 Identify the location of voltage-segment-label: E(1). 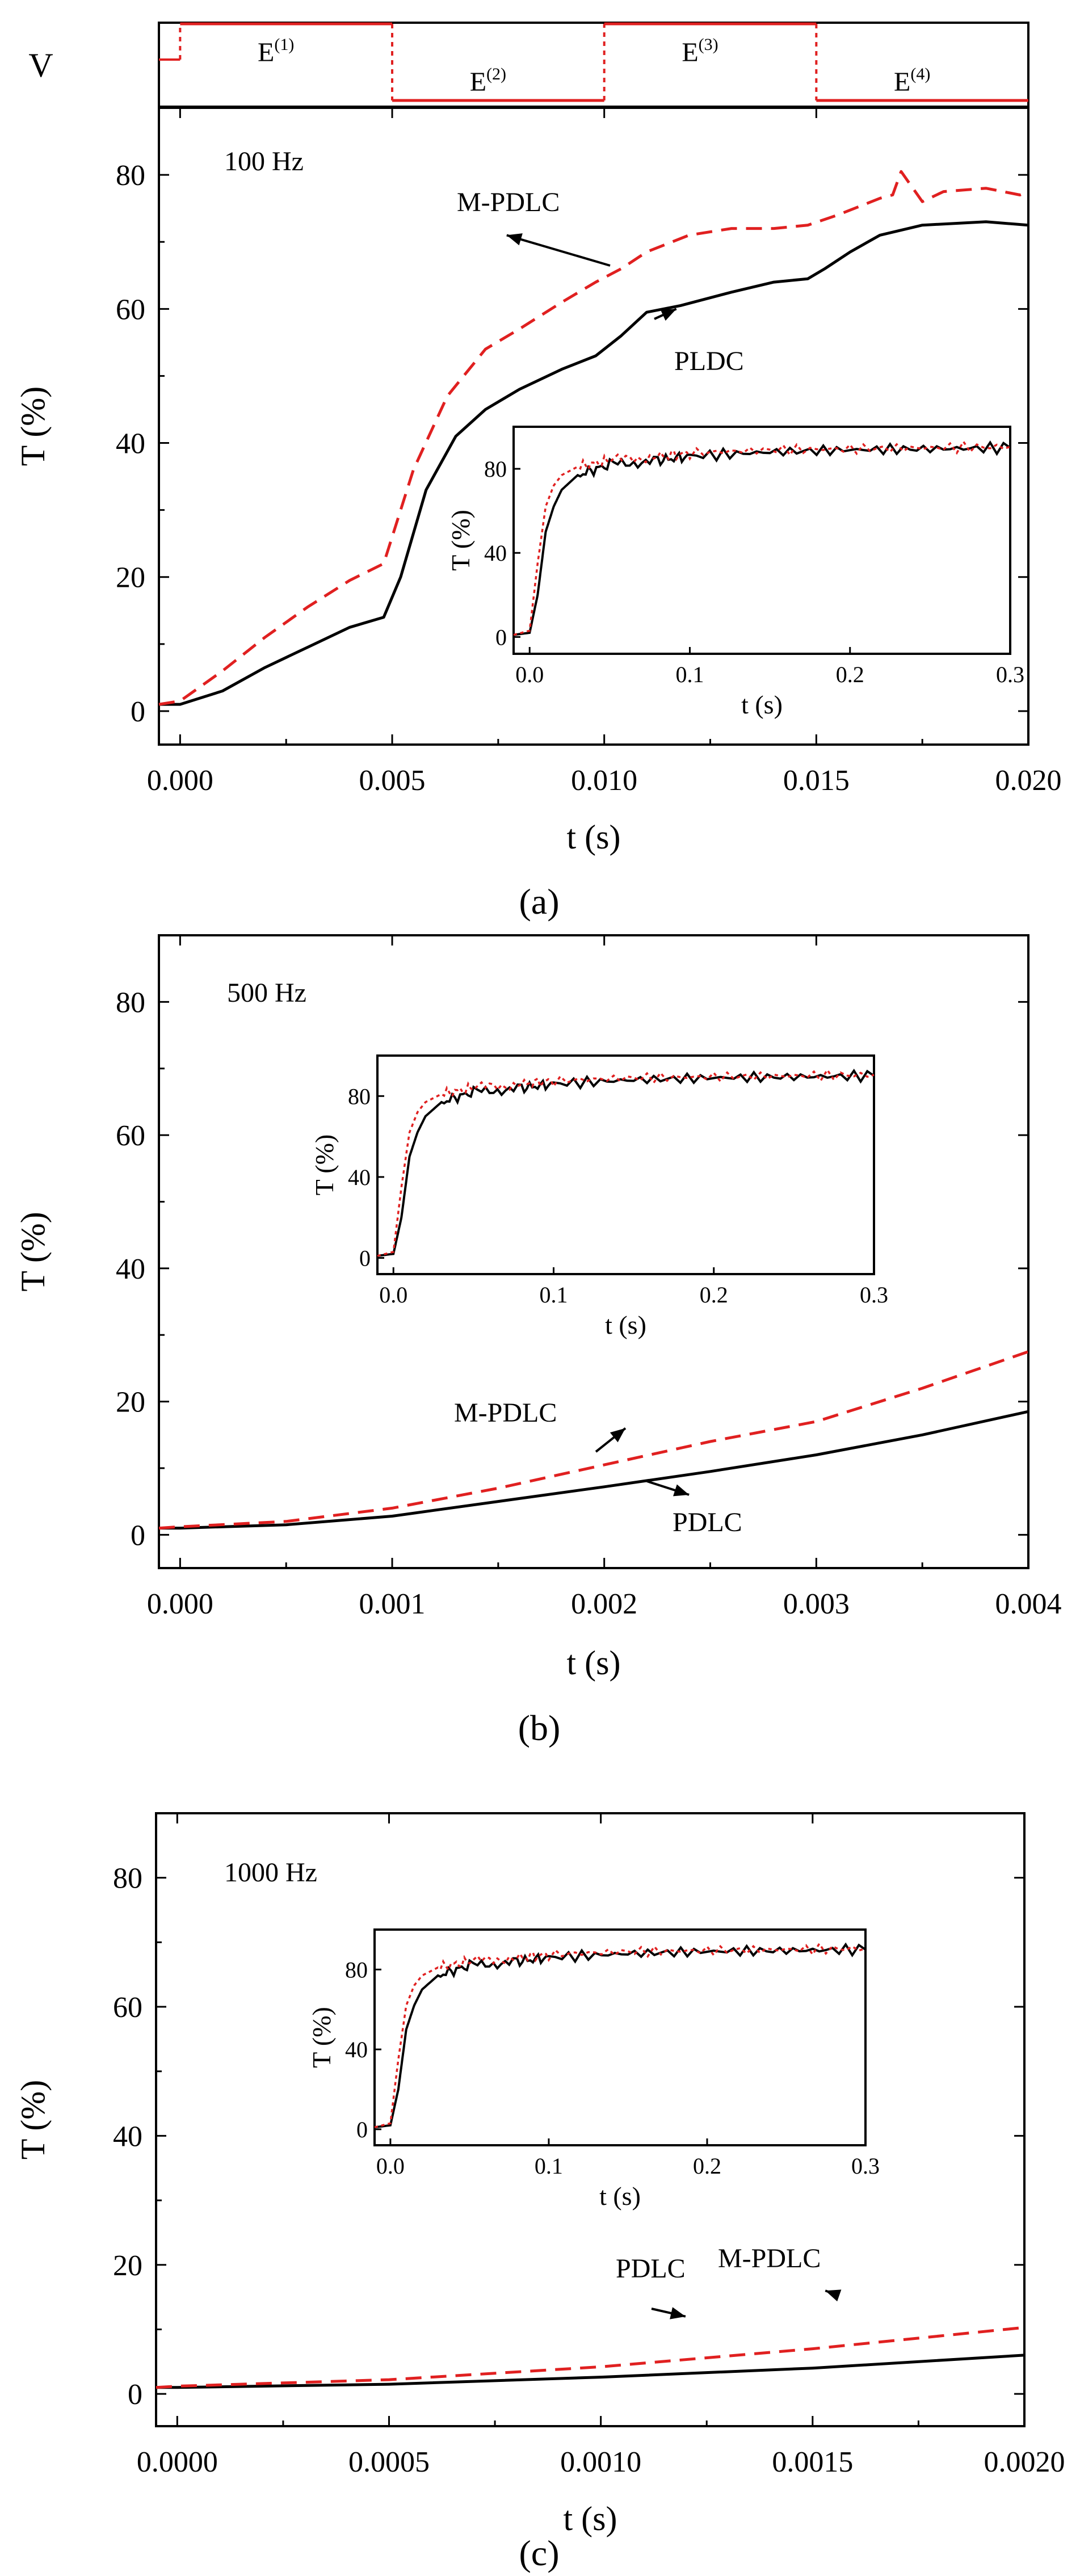
(276, 51).